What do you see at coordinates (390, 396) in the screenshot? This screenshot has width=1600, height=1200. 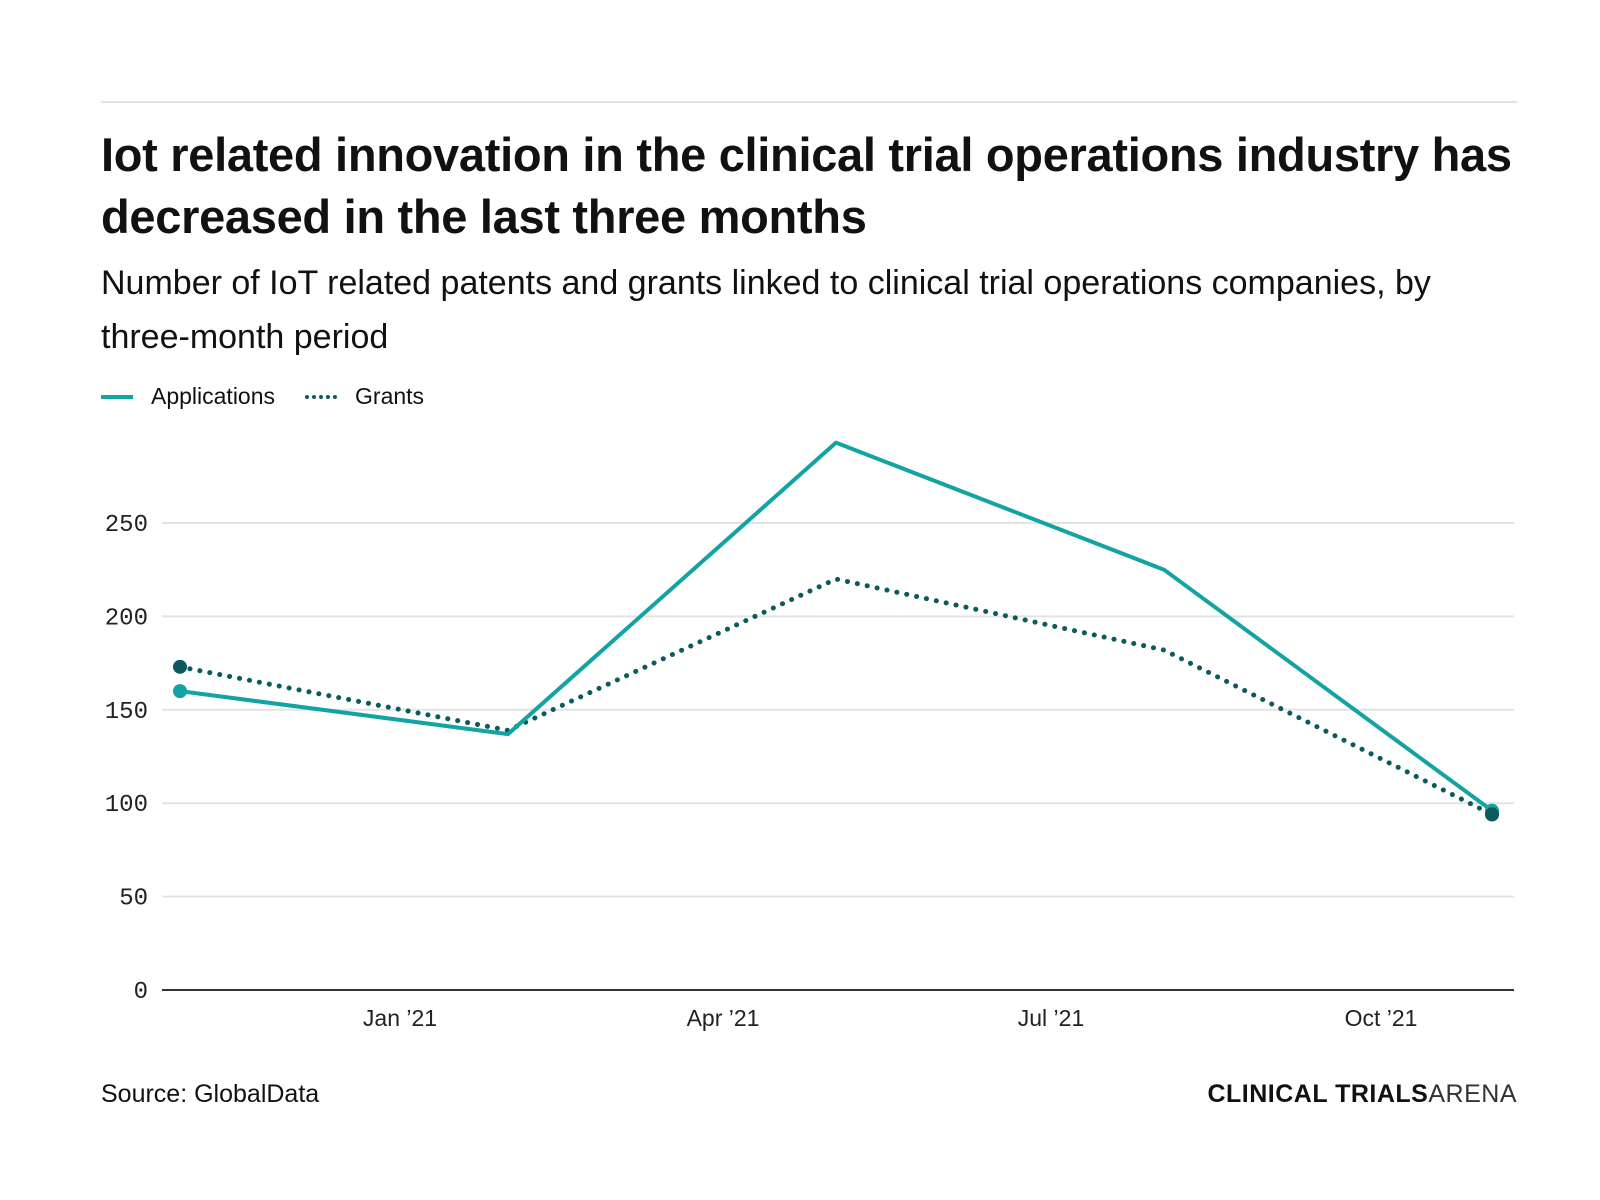 I see `legend-label-grants: Grants` at bounding box center [390, 396].